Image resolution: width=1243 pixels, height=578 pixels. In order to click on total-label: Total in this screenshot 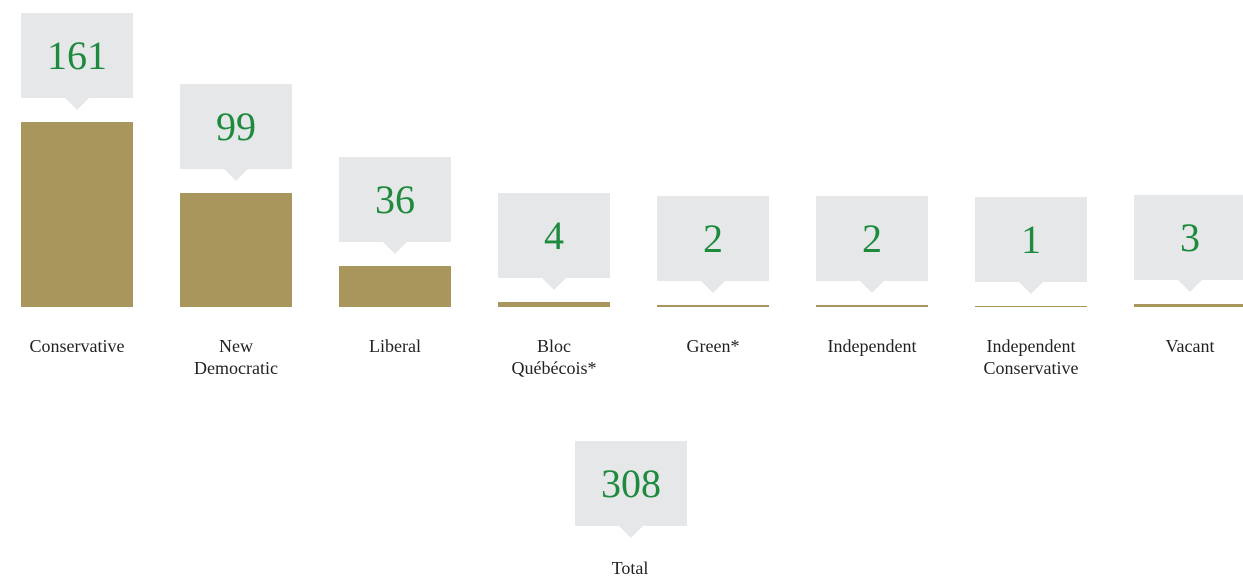, I will do `click(630, 568)`.